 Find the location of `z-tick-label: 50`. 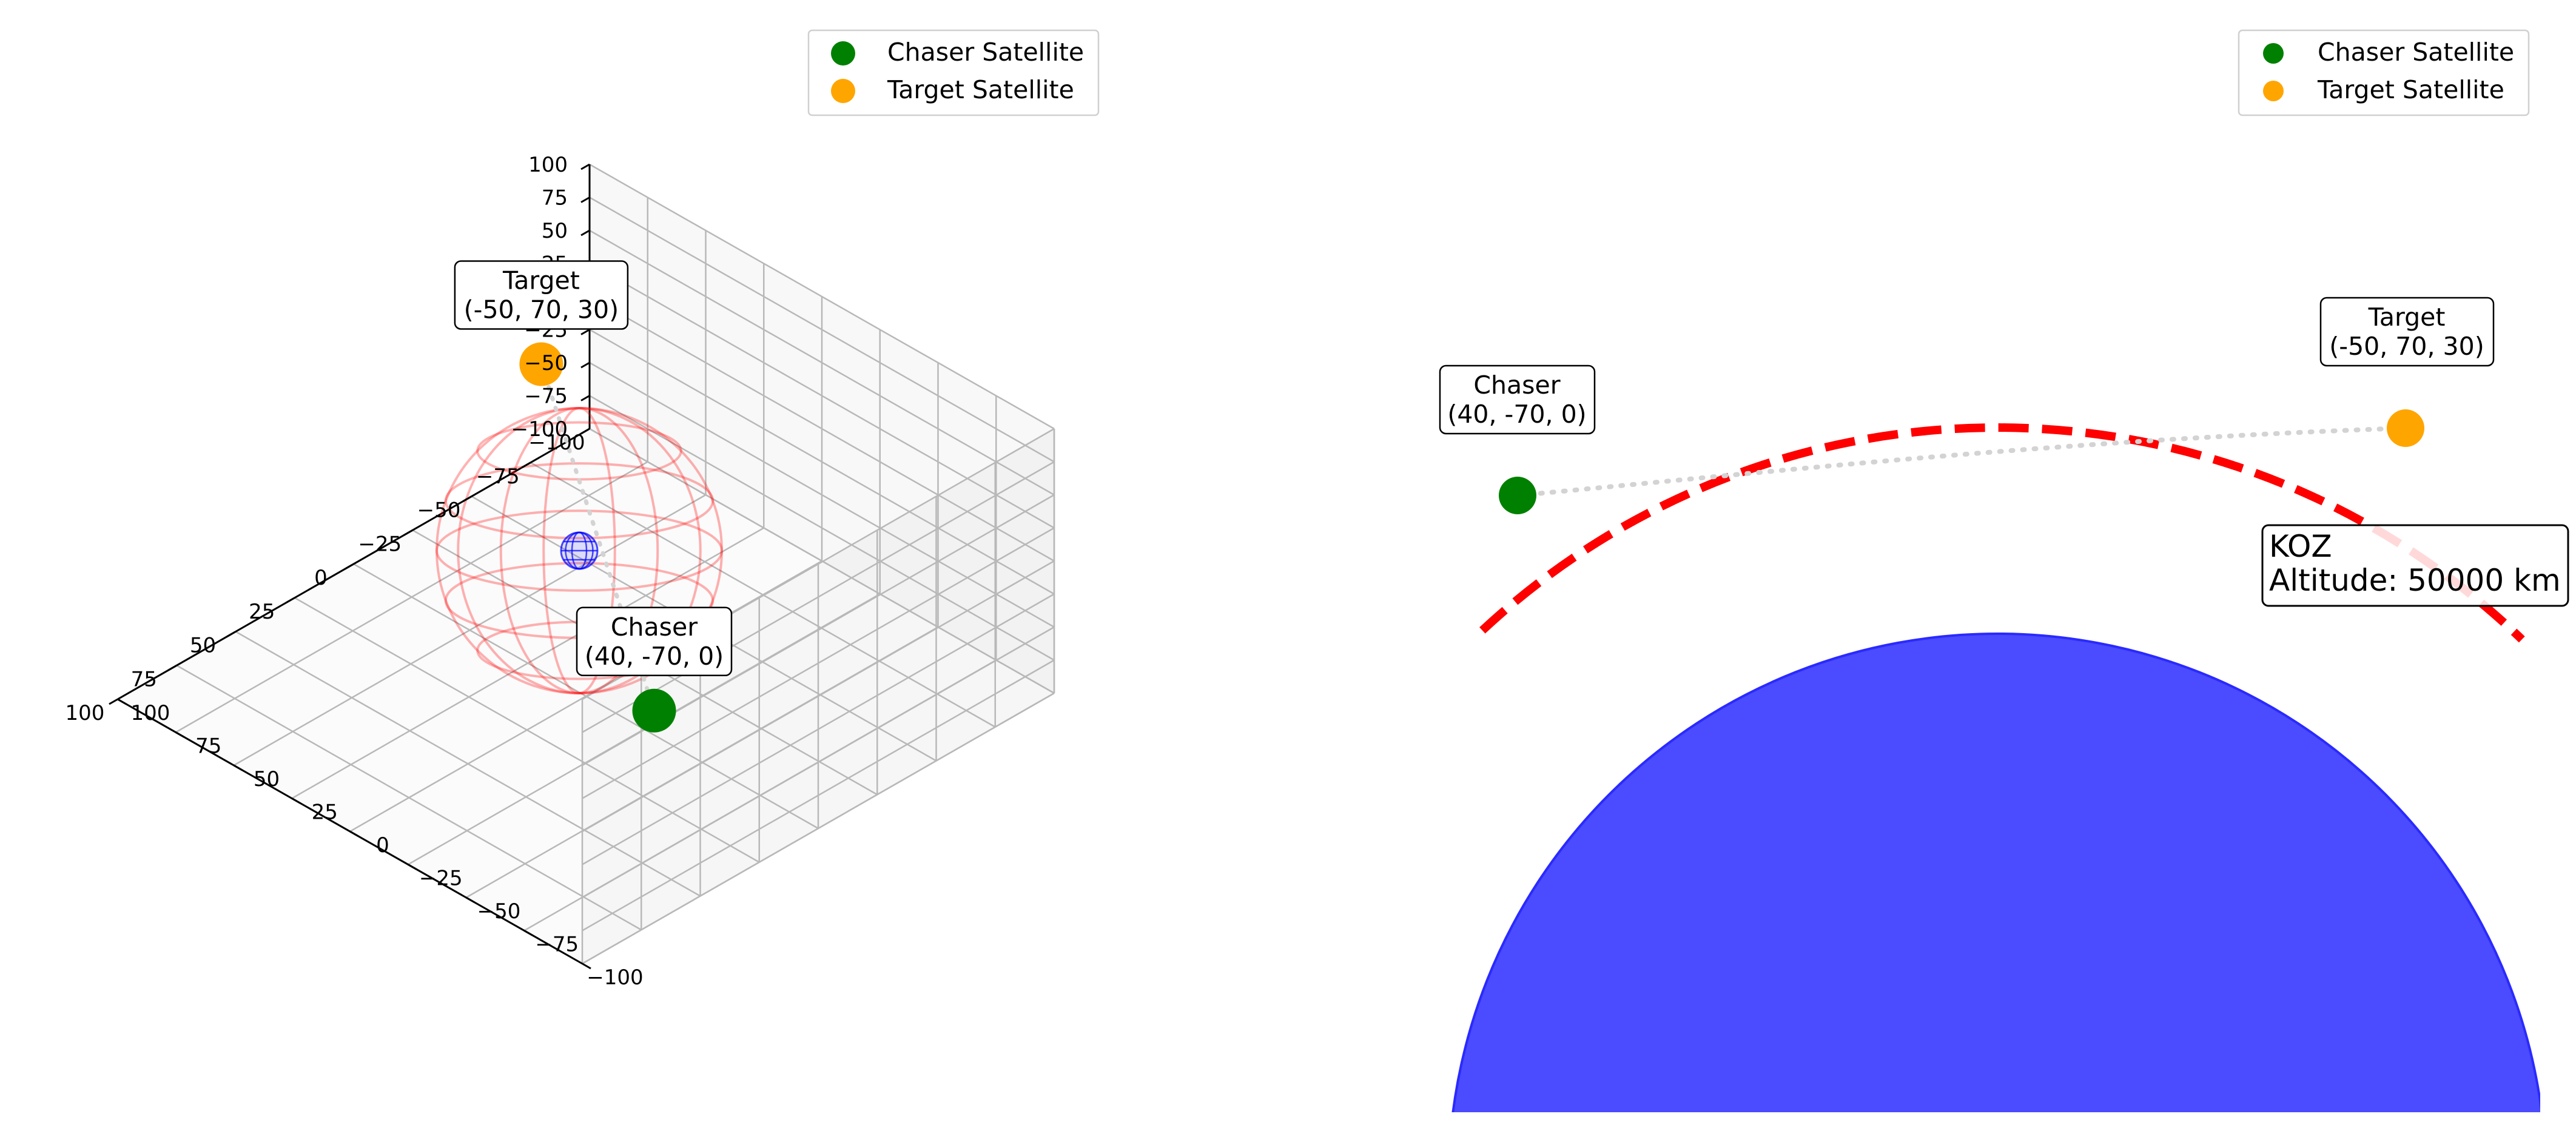

z-tick-label: 50 is located at coordinates (555, 231).